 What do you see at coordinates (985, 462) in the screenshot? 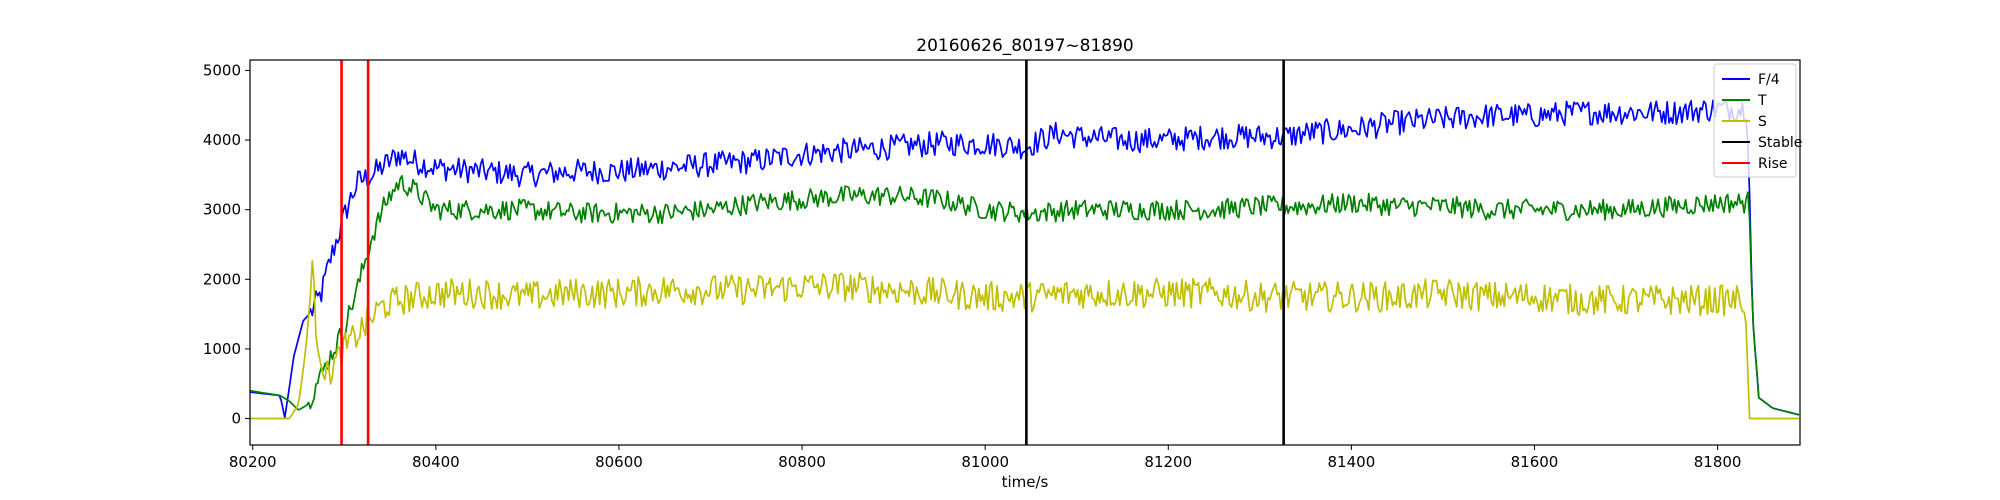
I see `x-tick-label: 81000` at bounding box center [985, 462].